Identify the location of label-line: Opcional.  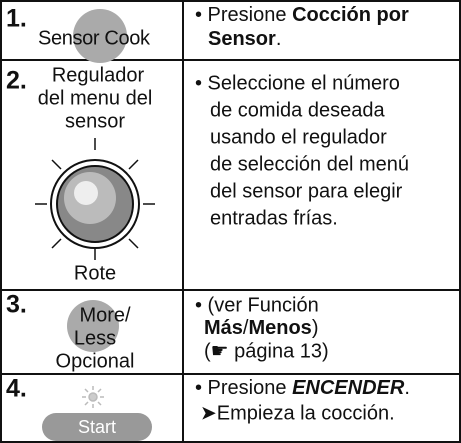
(95, 361).